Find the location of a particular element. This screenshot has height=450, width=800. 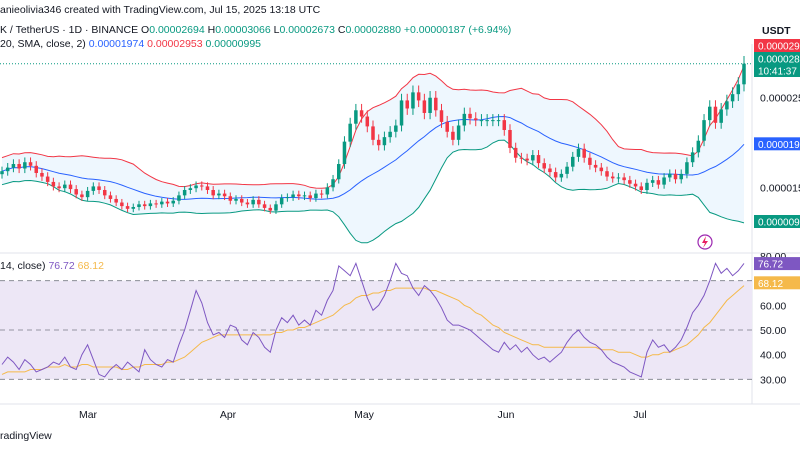

rsi-value-badge: 76.72 is located at coordinates (770, 265).